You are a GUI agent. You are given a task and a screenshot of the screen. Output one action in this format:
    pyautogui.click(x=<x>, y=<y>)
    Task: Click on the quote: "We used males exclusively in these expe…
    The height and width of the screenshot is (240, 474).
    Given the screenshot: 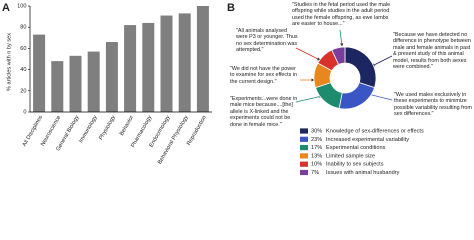 What is the action you would take?
    pyautogui.click(x=433, y=105)
    